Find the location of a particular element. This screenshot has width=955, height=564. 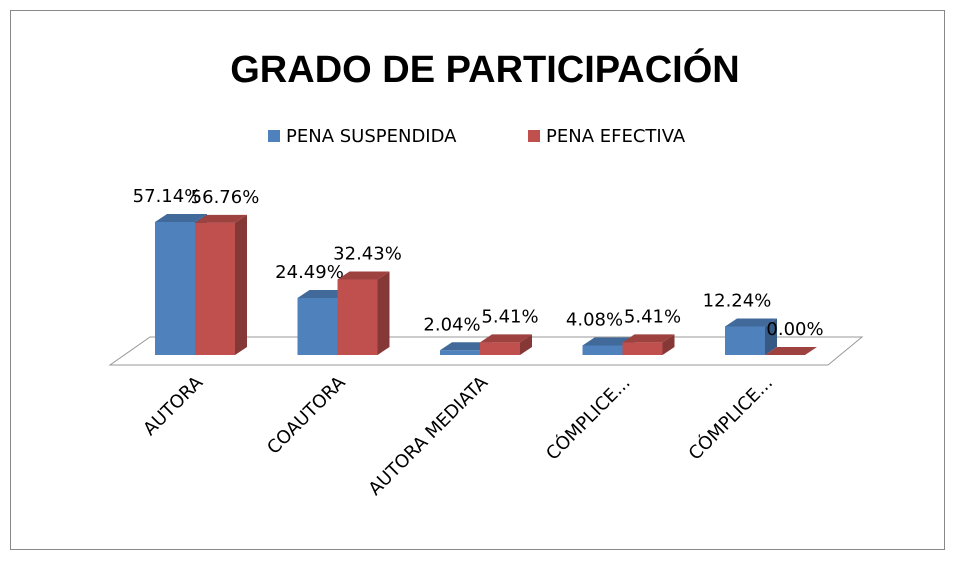

data-label: 57.14% is located at coordinates (167, 196).